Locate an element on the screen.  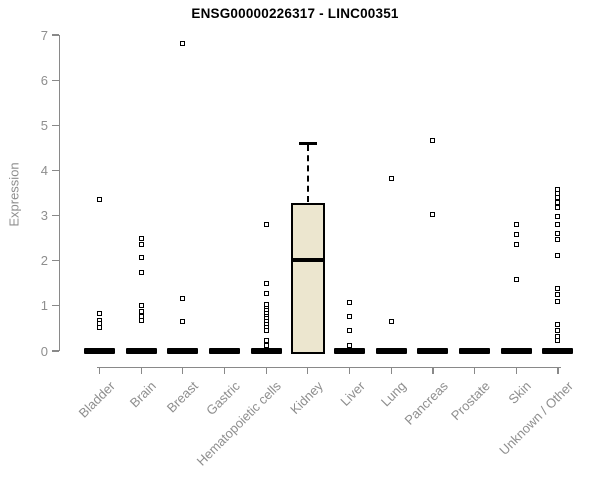
y-tick-label: 3 is located at coordinates (44, 216).